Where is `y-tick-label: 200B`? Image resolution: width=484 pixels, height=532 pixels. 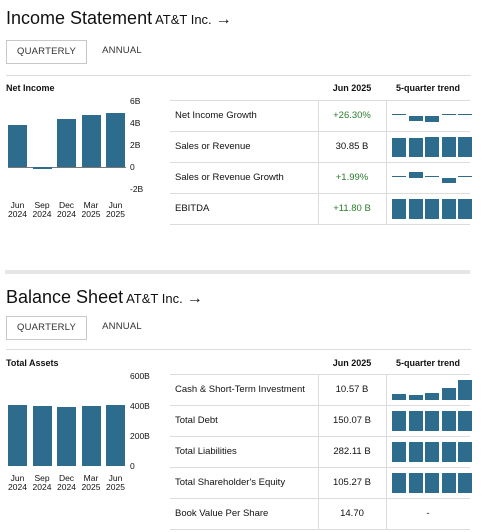 y-tick-label: 200B is located at coordinates (140, 436).